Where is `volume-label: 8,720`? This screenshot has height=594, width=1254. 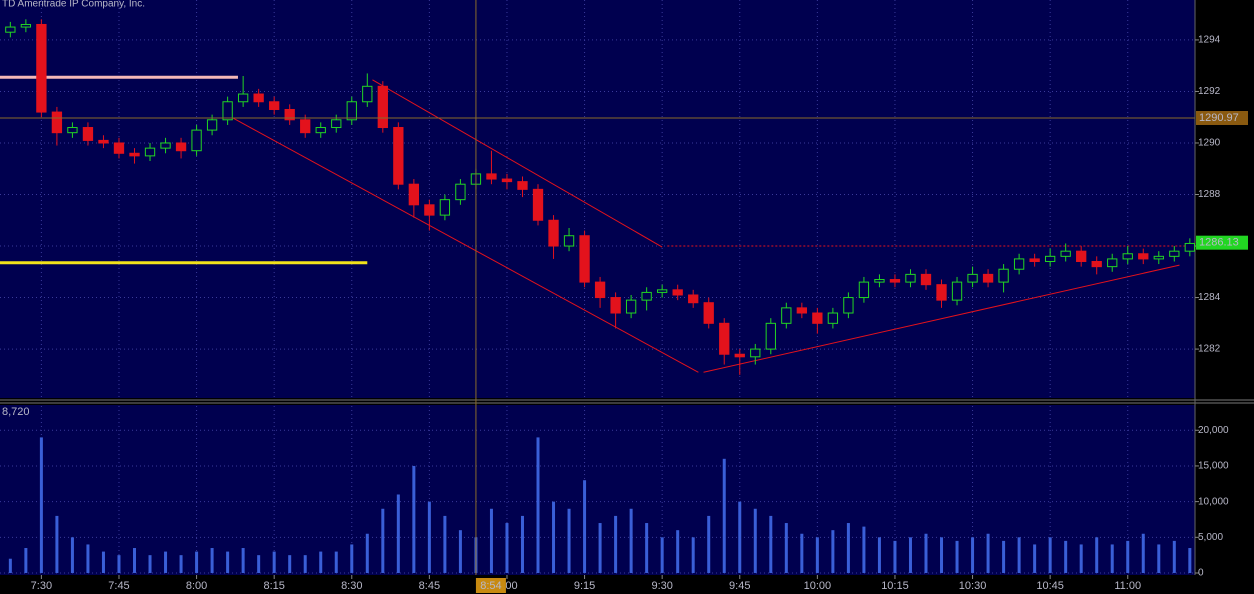 volume-label: 8,720 is located at coordinates (16, 412).